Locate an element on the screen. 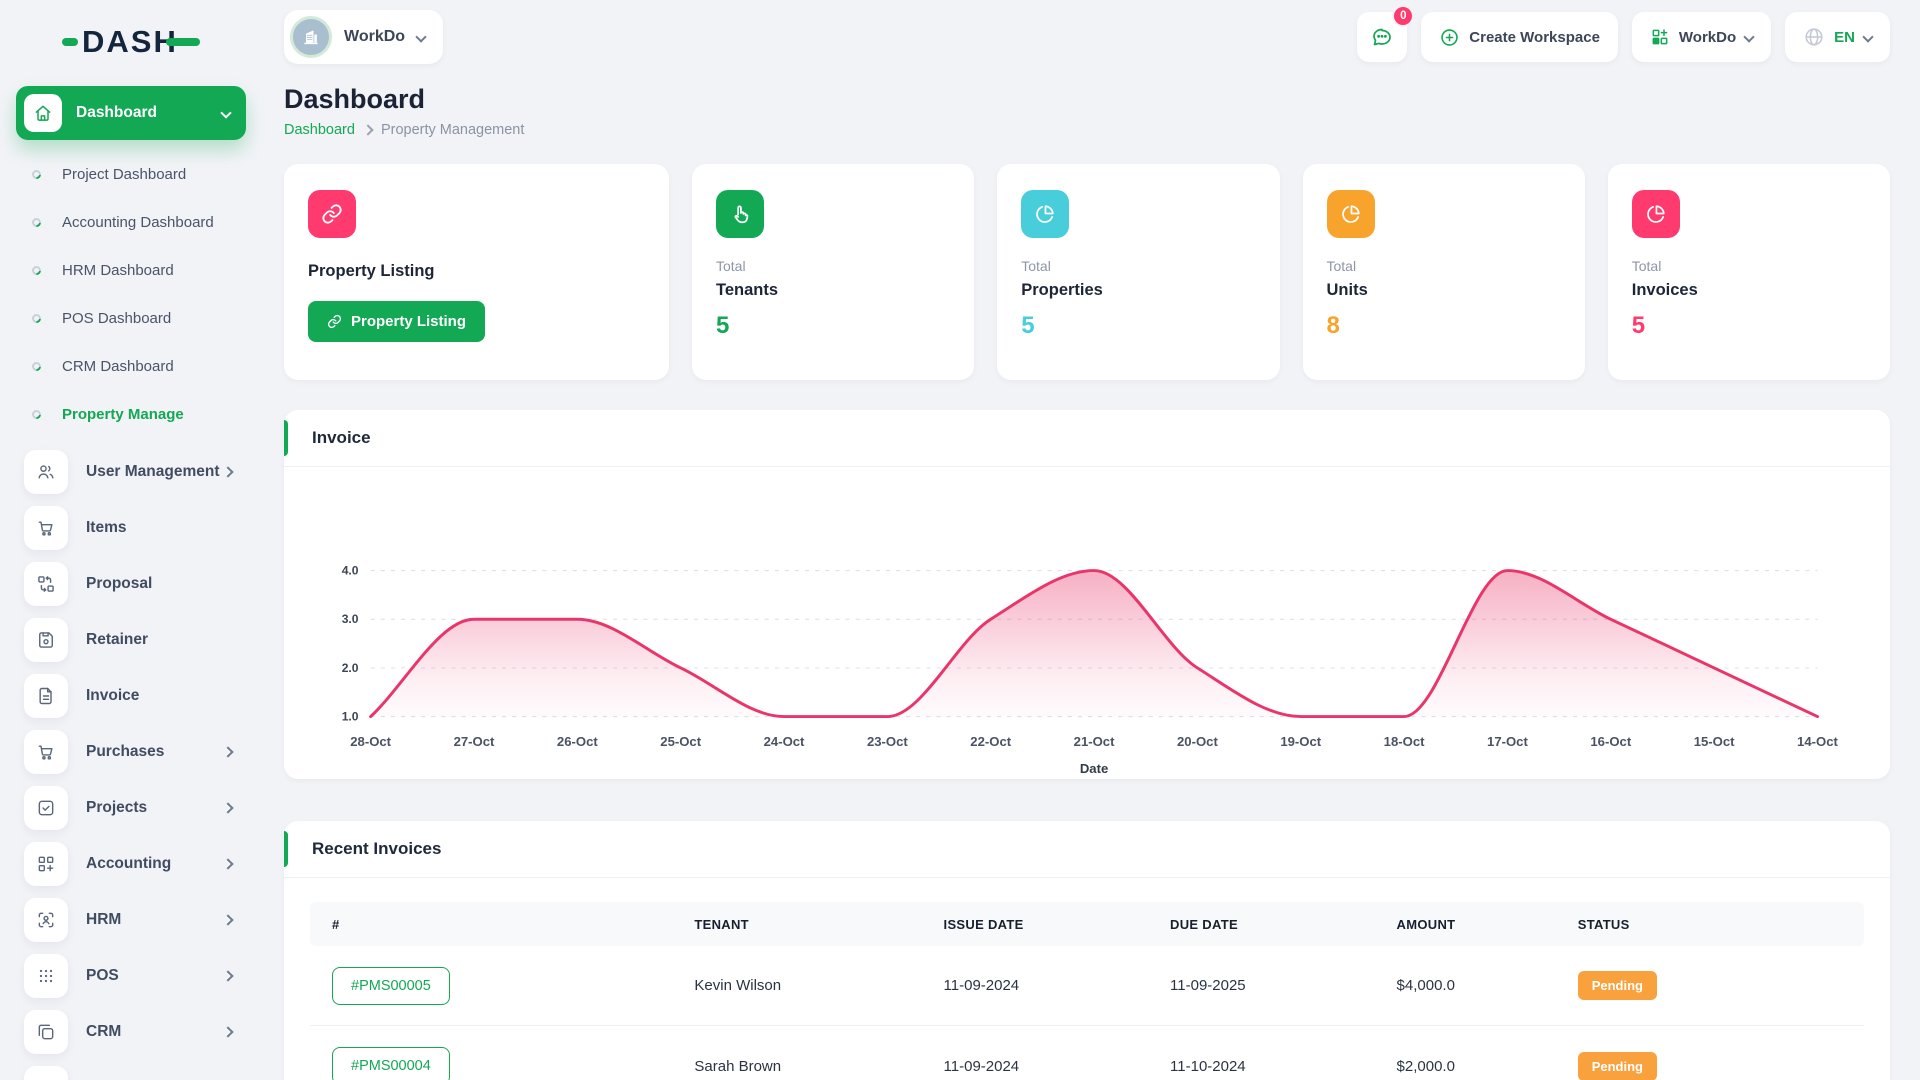 This screenshot has height=1080, width=1920. svg-text: 4.0 is located at coordinates (350, 571).